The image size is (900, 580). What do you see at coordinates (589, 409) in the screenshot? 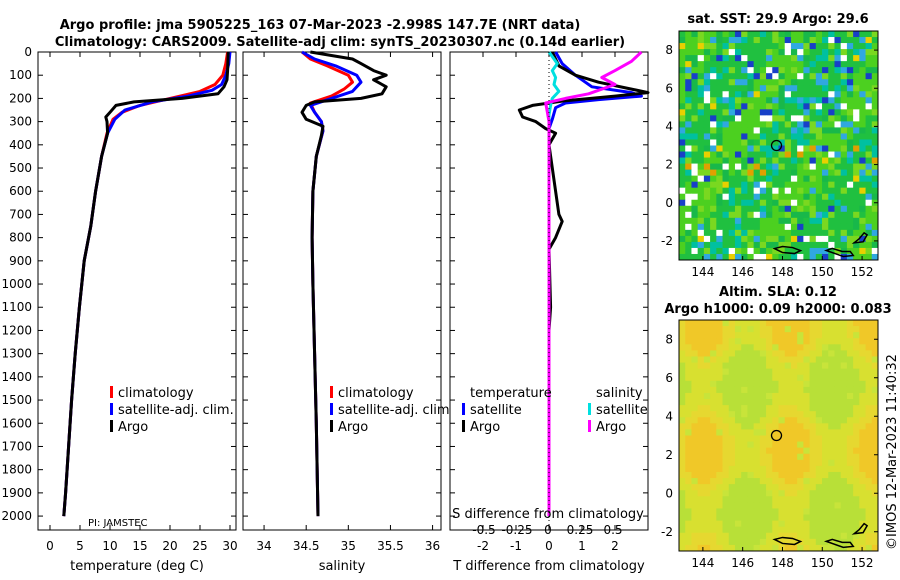
I see `legend-swatch` at bounding box center [589, 409].